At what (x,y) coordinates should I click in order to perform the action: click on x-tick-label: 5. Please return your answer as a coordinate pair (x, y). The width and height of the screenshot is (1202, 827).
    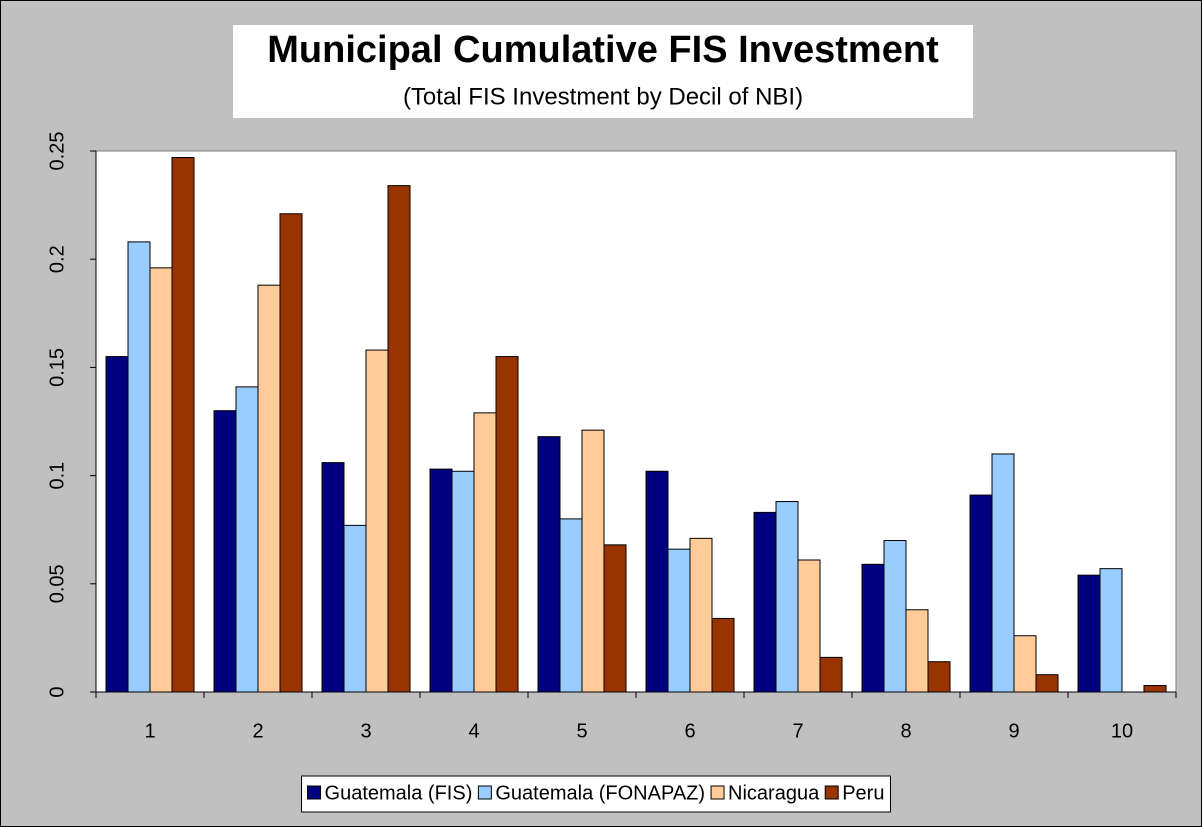
    Looking at the image, I should click on (581, 731).